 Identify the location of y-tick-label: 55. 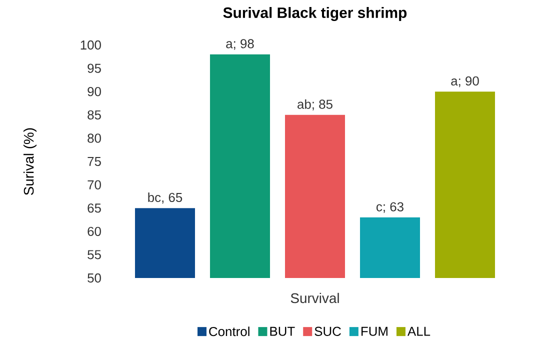
(94, 255).